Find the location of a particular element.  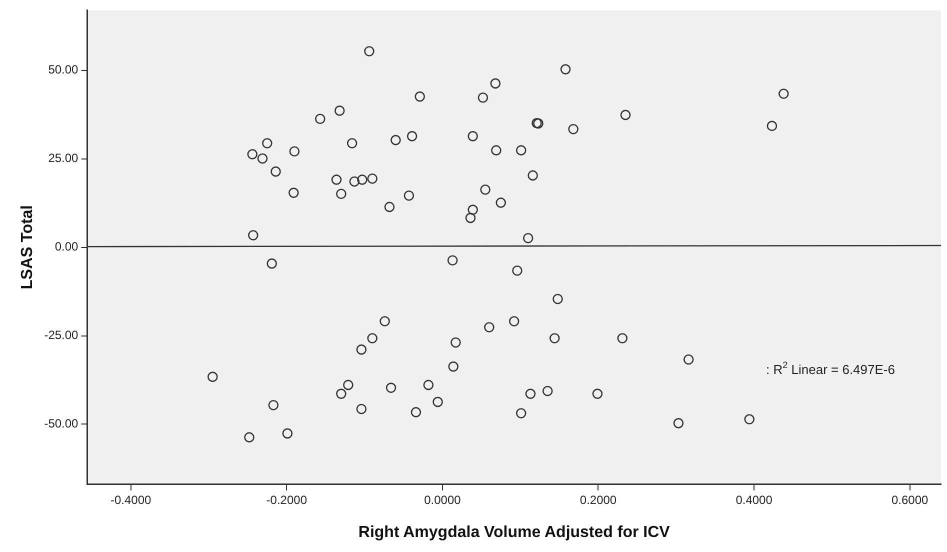

x-tick-label: 0.0000 is located at coordinates (443, 499).